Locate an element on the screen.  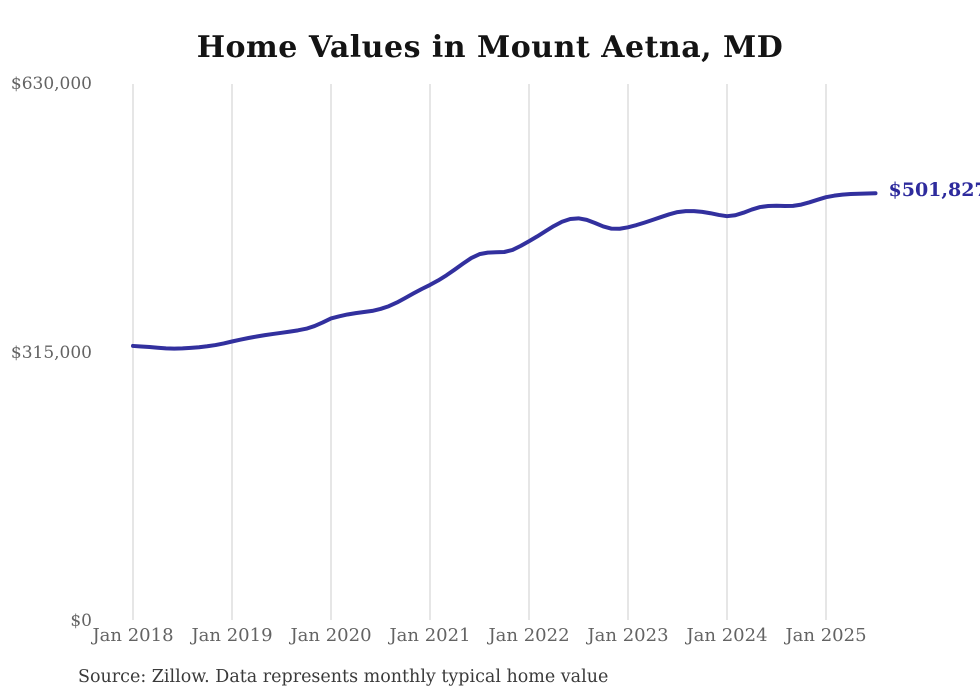
y-axis-tick-630000: $630,000 is located at coordinates (51, 84).